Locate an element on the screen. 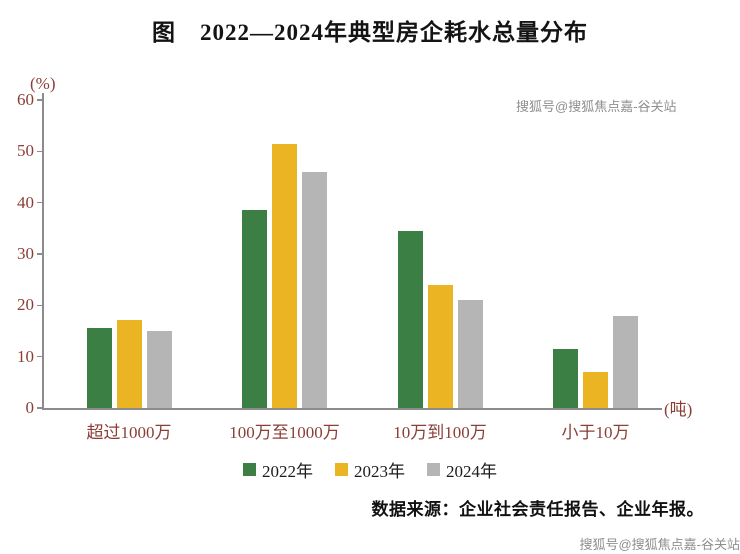 Image resolution: width=740 pixels, height=554 pixels. y-axis-line is located at coordinates (43, 251).